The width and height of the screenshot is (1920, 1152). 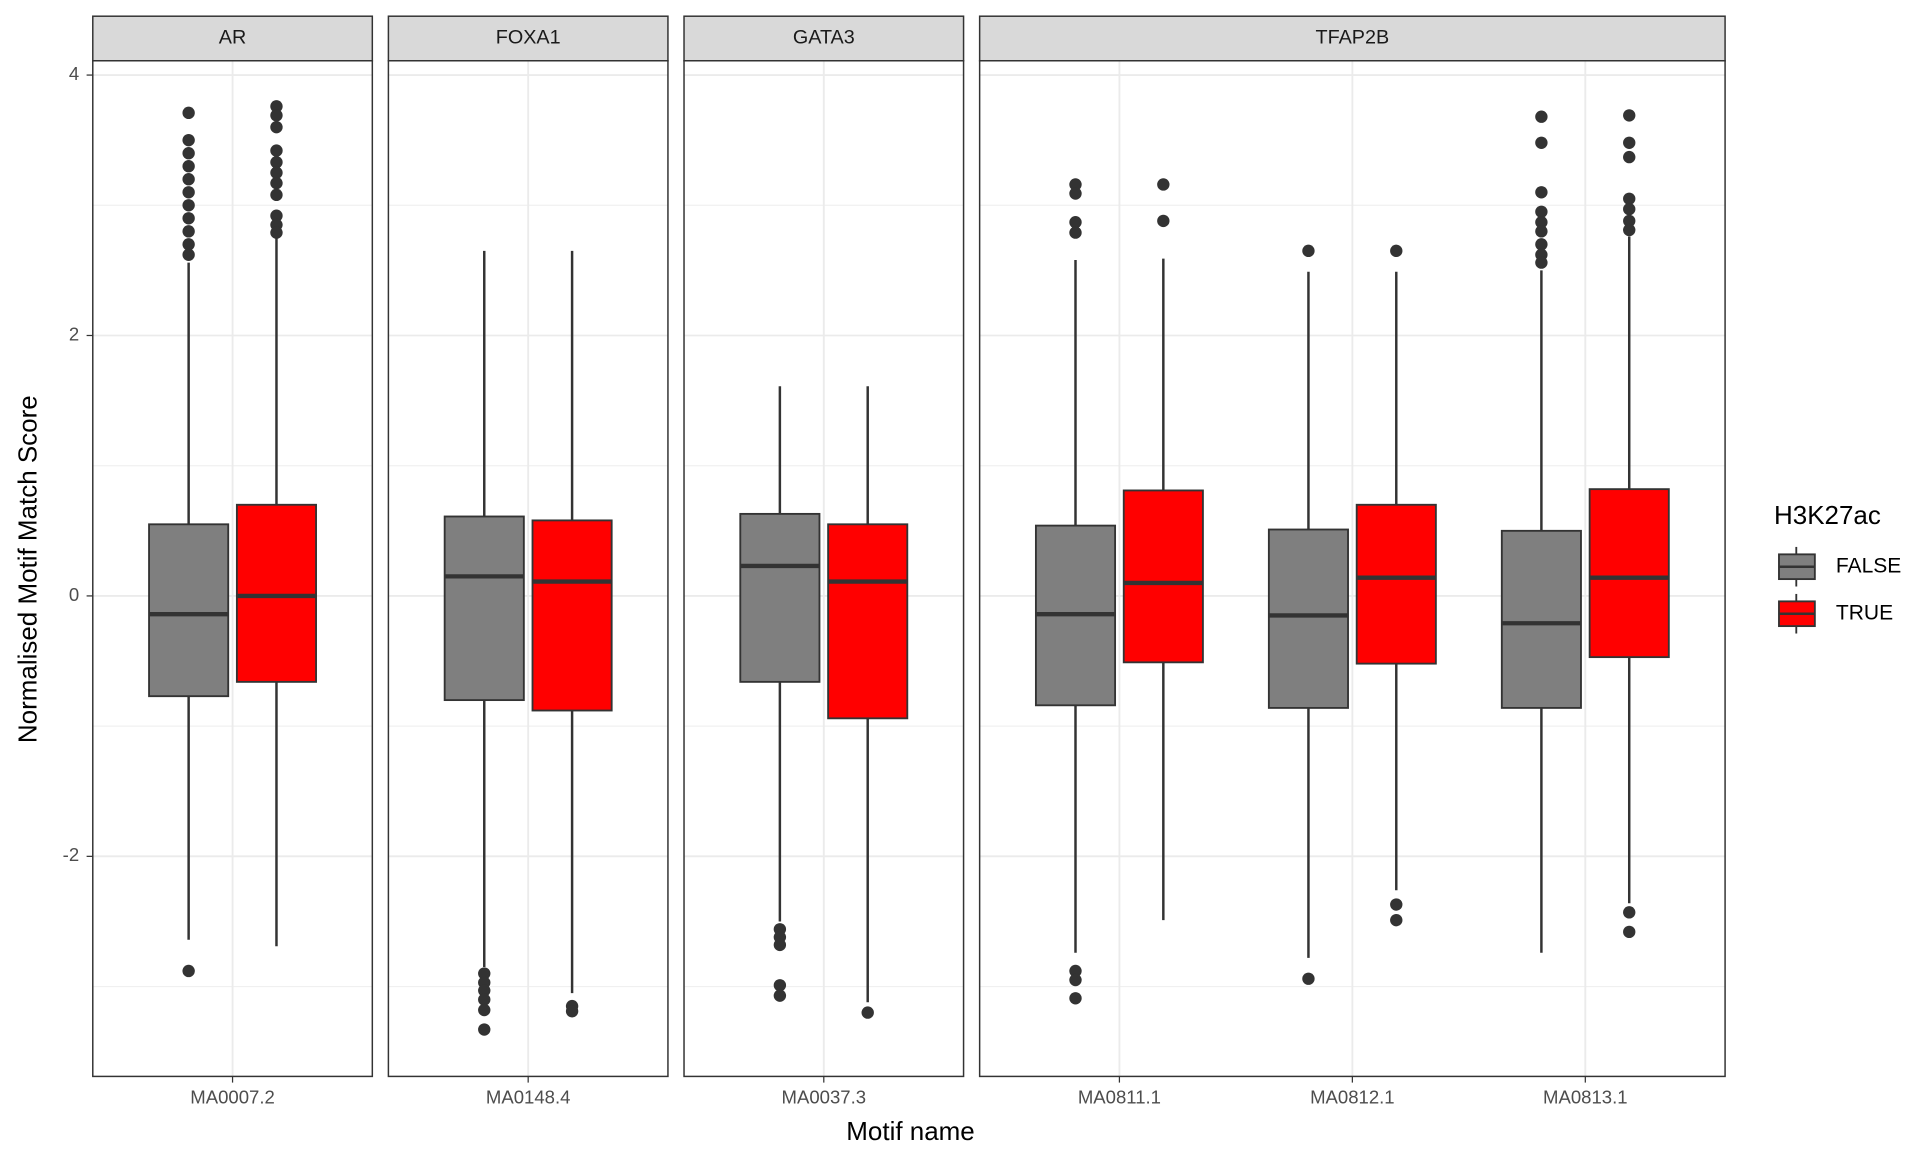 What do you see at coordinates (1585, 1097) in the screenshot?
I see `x-tick-label: MA0813.1` at bounding box center [1585, 1097].